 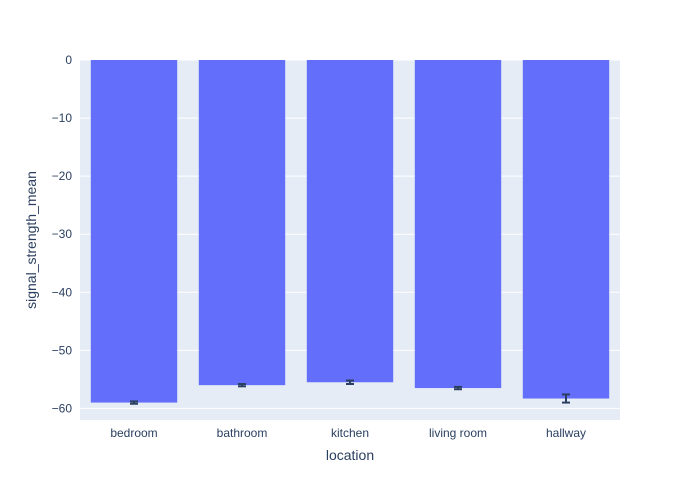 I want to click on error-bars, so click(x=350, y=392).